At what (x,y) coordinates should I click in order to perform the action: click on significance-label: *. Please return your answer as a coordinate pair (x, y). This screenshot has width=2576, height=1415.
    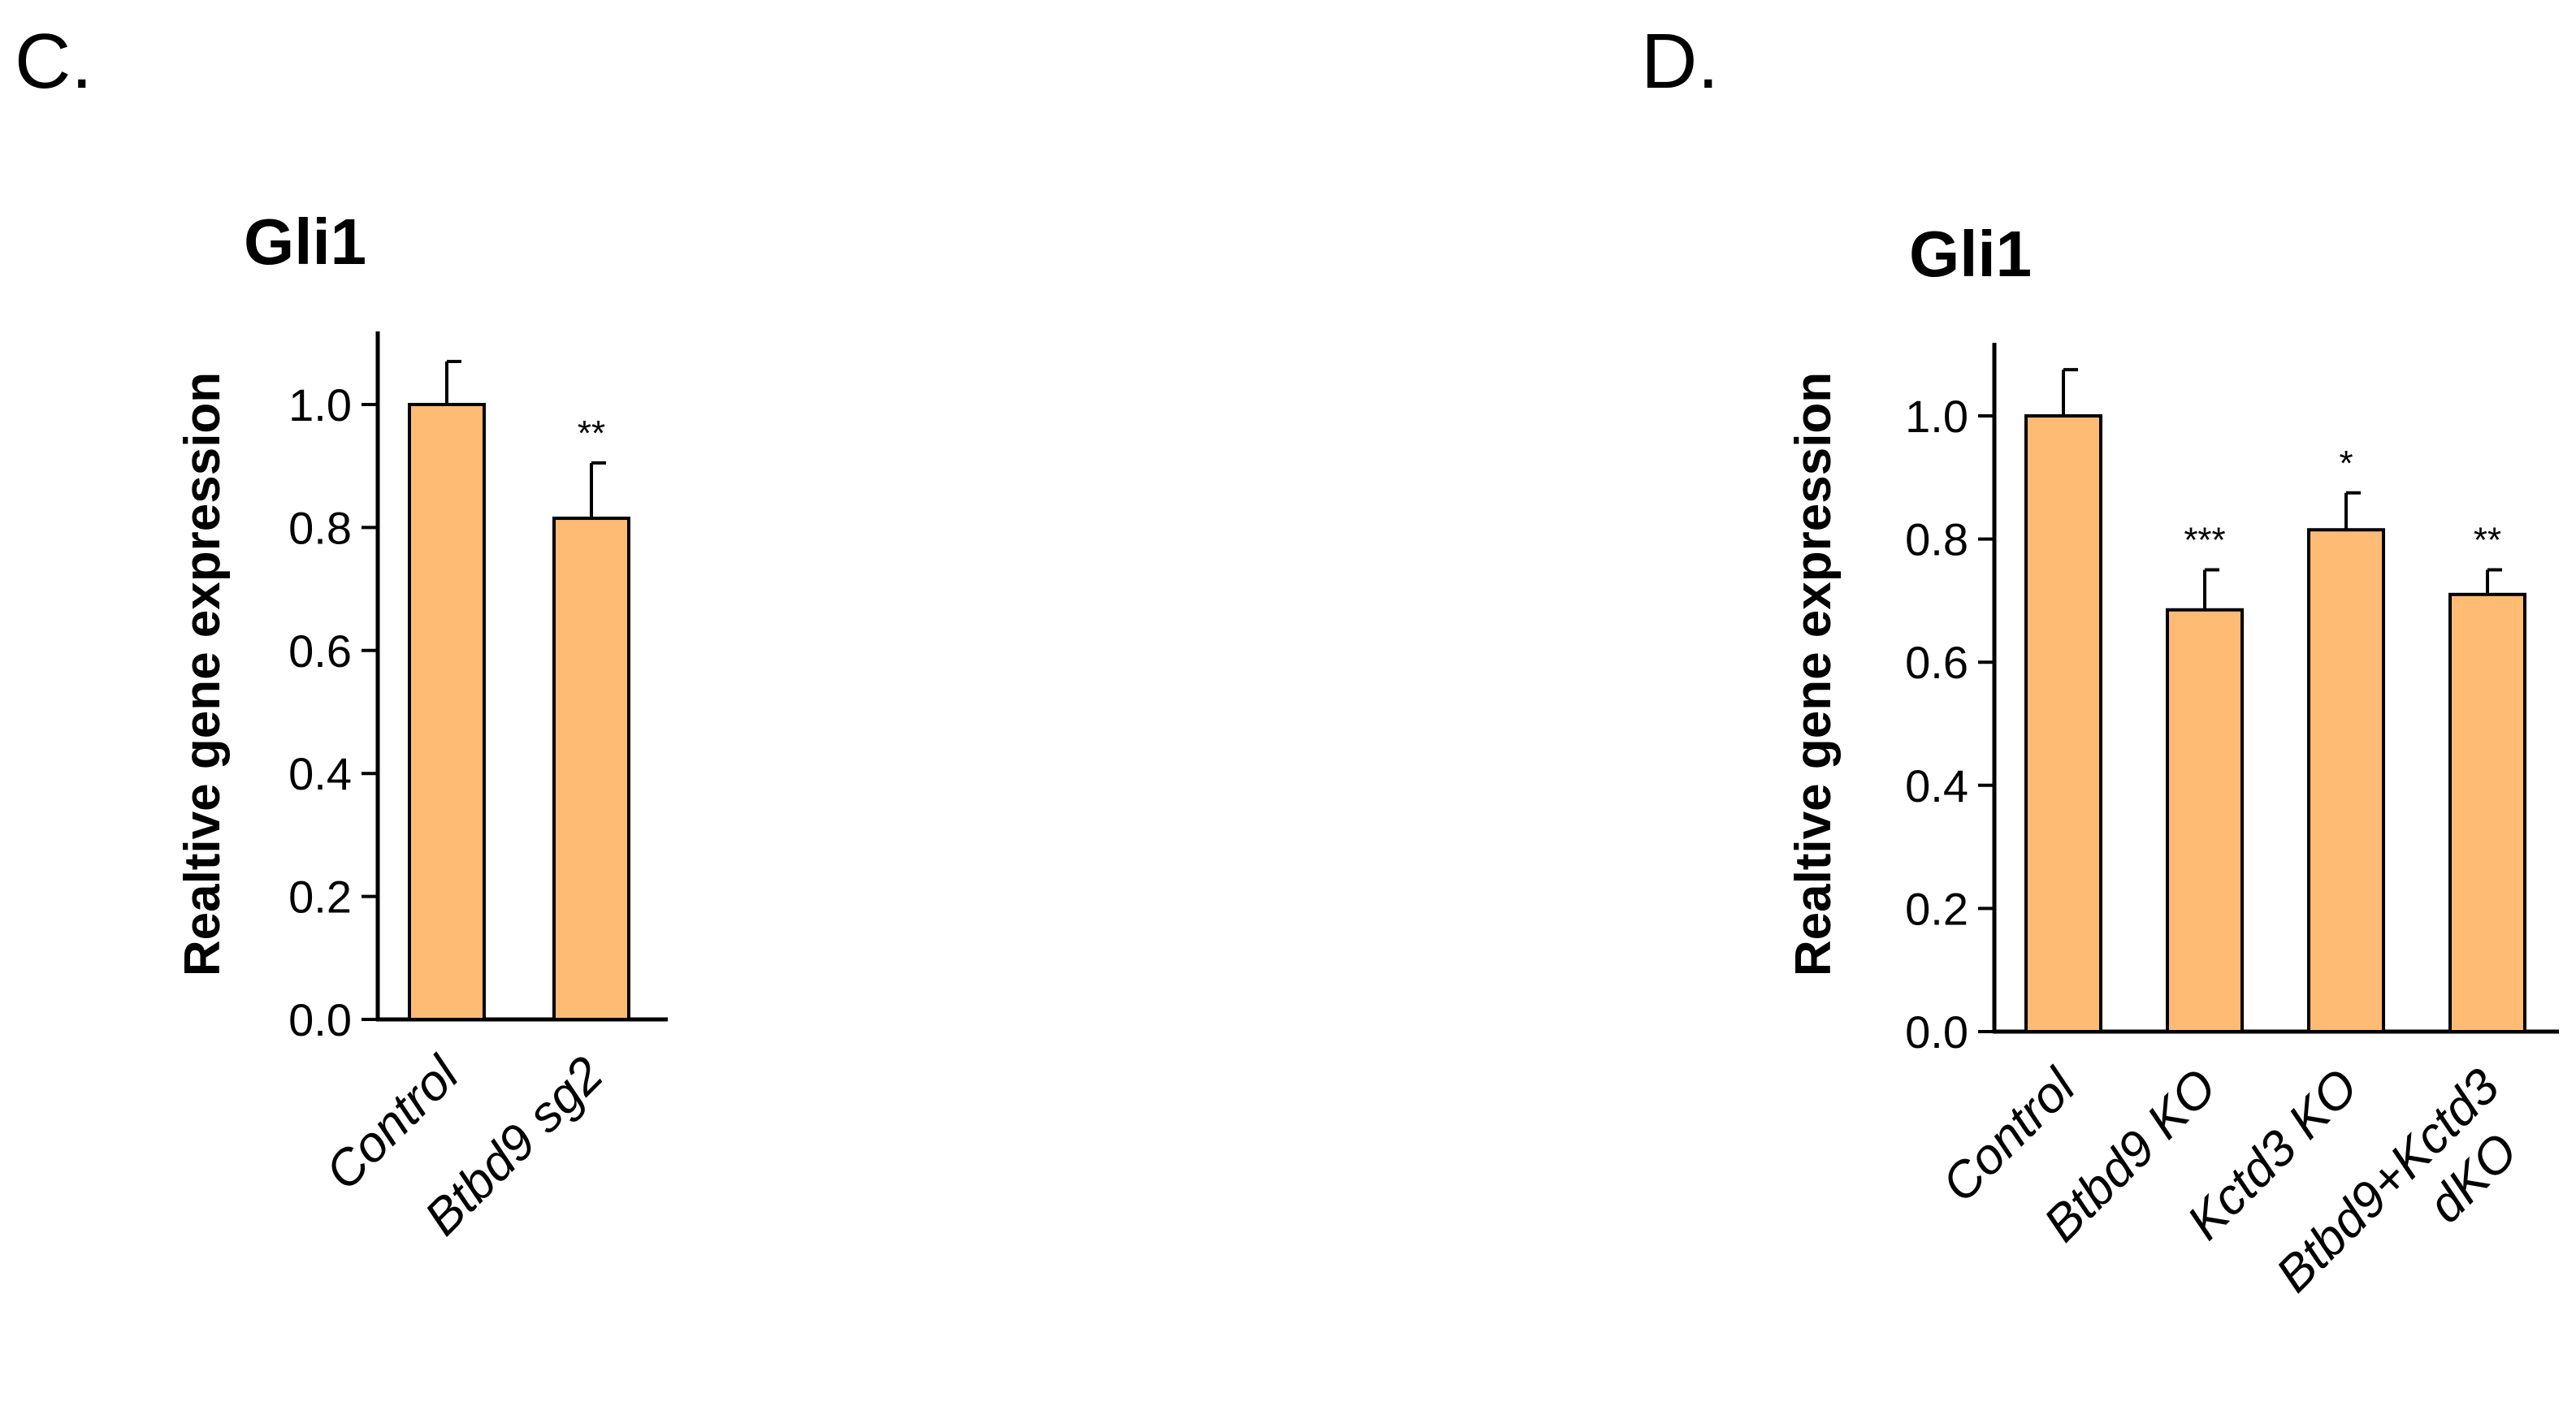
    Looking at the image, I should click on (2346, 463).